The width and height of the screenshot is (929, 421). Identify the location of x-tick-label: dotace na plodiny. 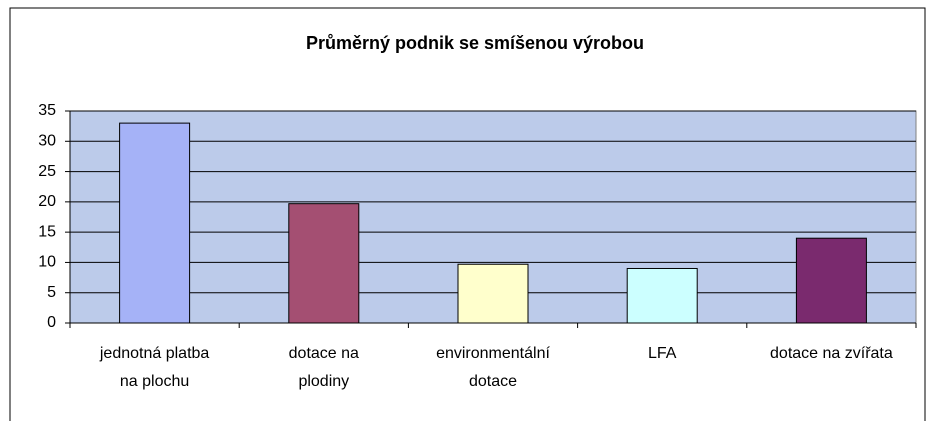
(323, 367).